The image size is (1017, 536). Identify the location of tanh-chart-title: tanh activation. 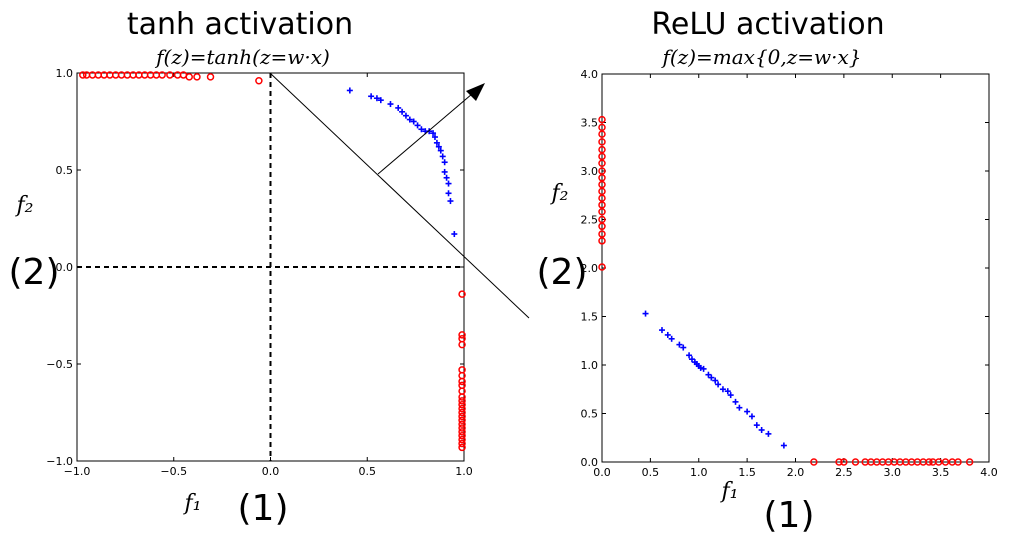
(240, 24).